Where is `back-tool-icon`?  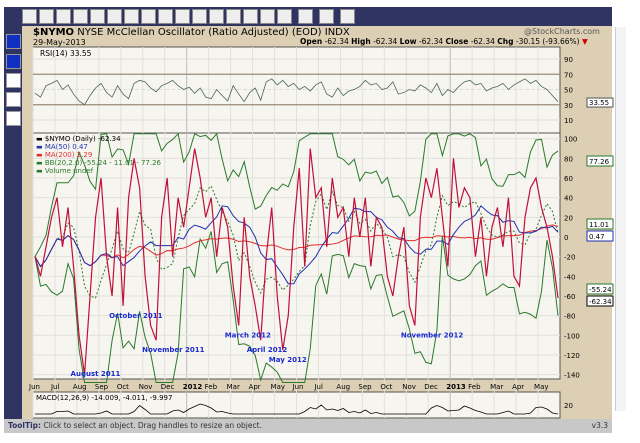 back-tool-icon is located at coordinates (284, 16).